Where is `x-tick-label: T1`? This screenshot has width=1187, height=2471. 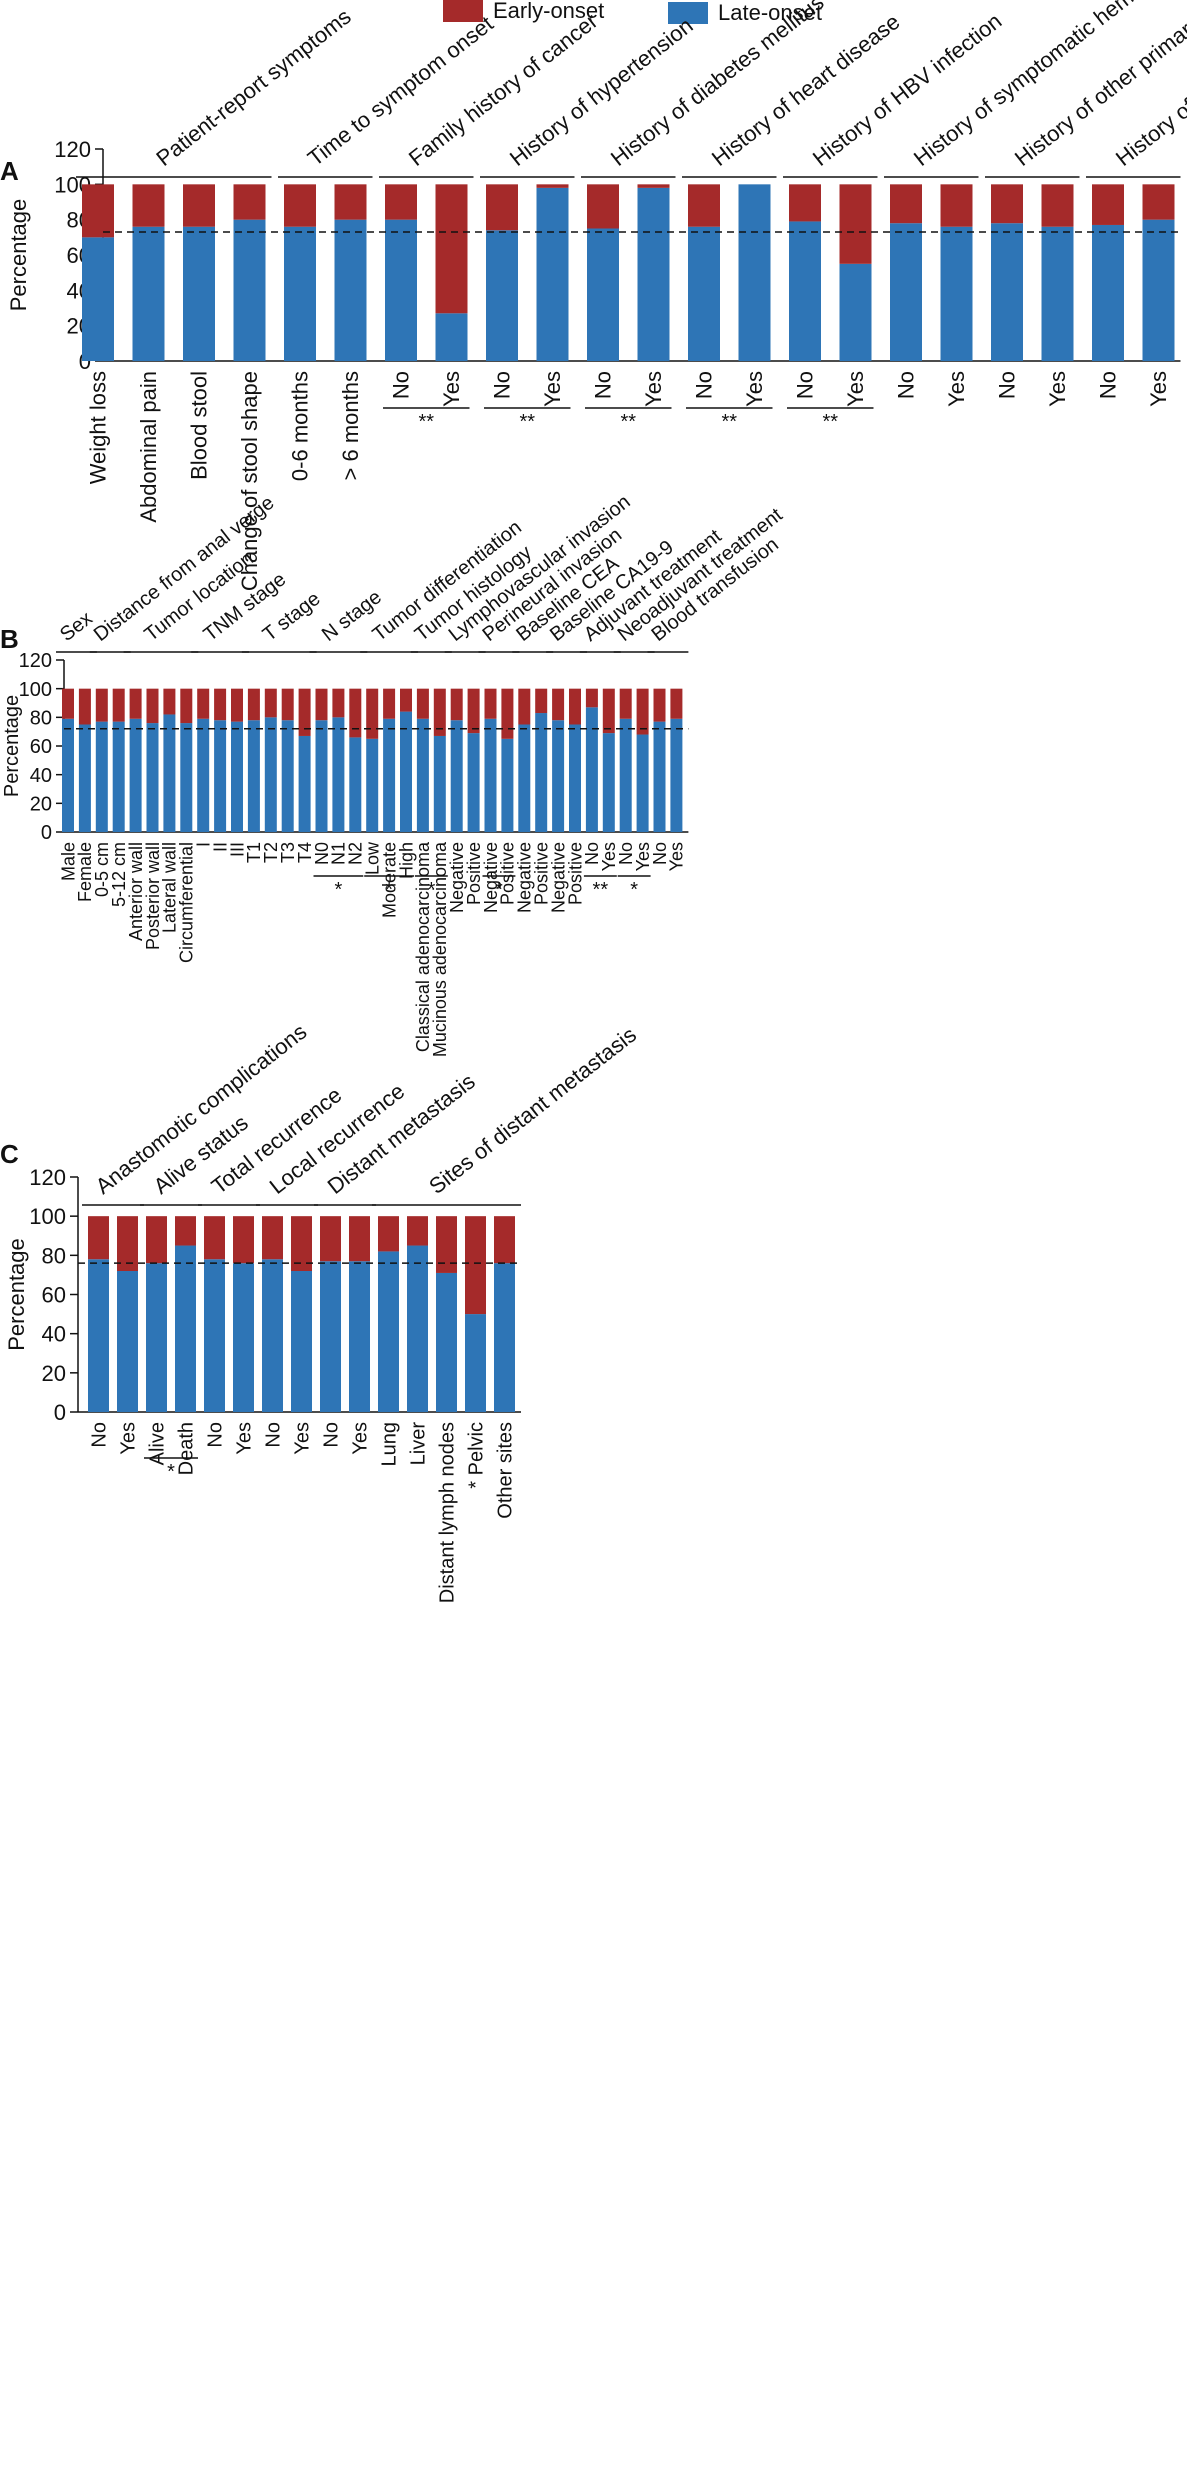
x-tick-label: T1 is located at coordinates (254, 852).